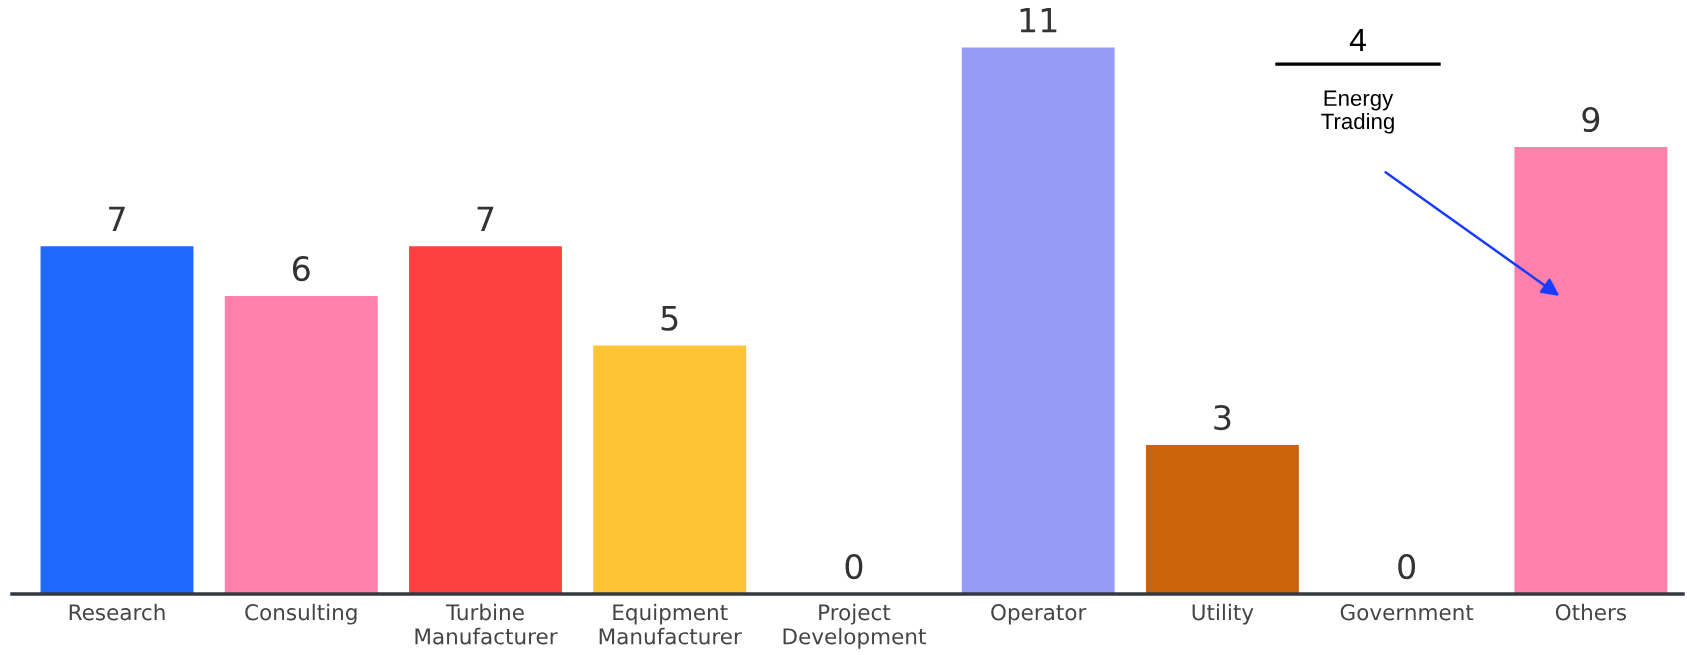  I want to click on x-tick-label: Operator, so click(1039, 614).